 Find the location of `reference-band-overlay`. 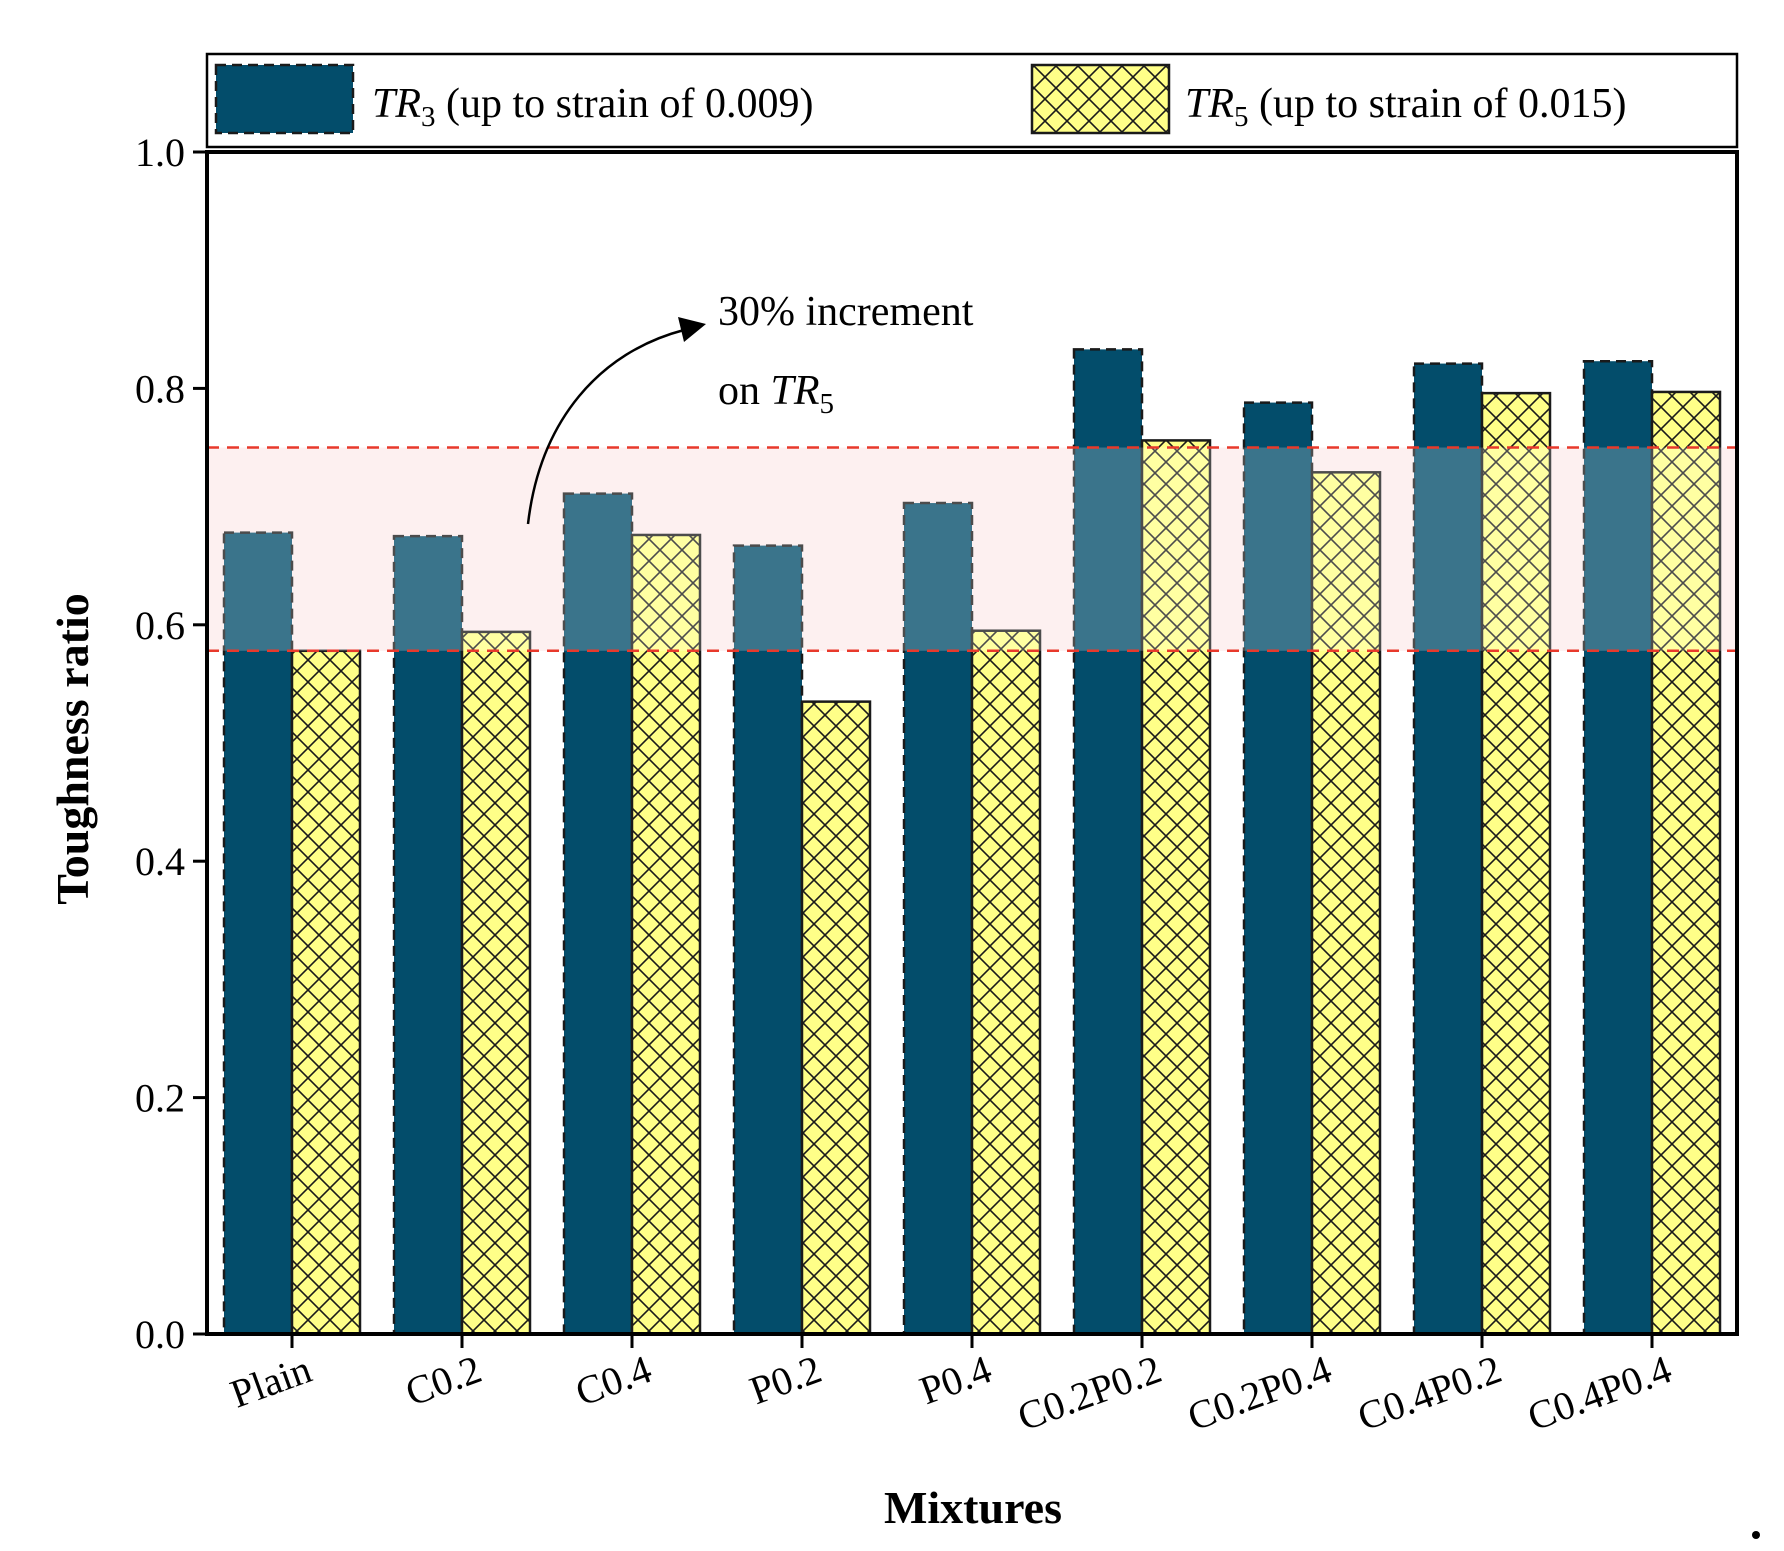

reference-band-overlay is located at coordinates (972, 549).